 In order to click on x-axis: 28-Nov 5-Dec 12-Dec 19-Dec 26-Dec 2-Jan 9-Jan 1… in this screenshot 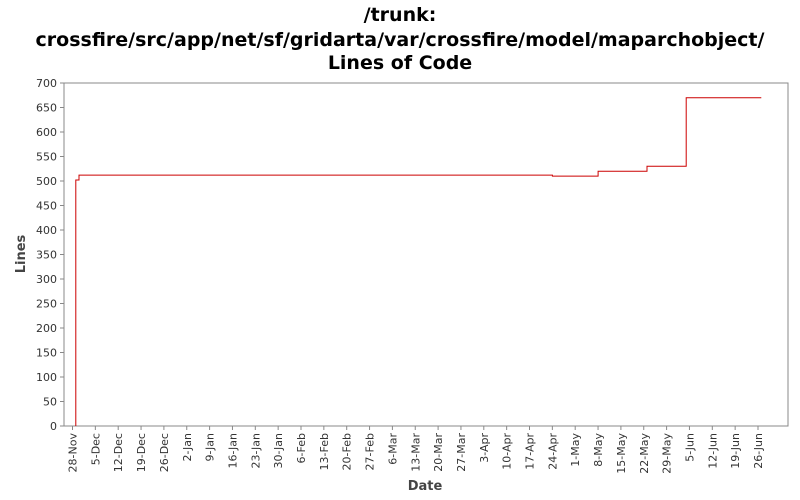, I will do `click(416, 450)`.